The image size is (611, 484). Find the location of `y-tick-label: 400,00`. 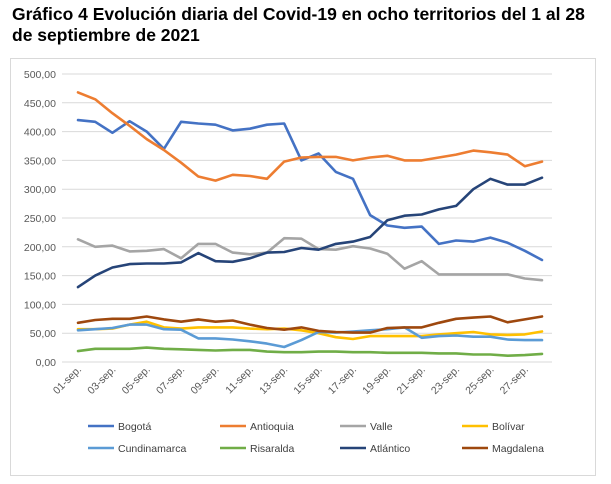

y-tick-label: 400,00 is located at coordinates (40, 133).